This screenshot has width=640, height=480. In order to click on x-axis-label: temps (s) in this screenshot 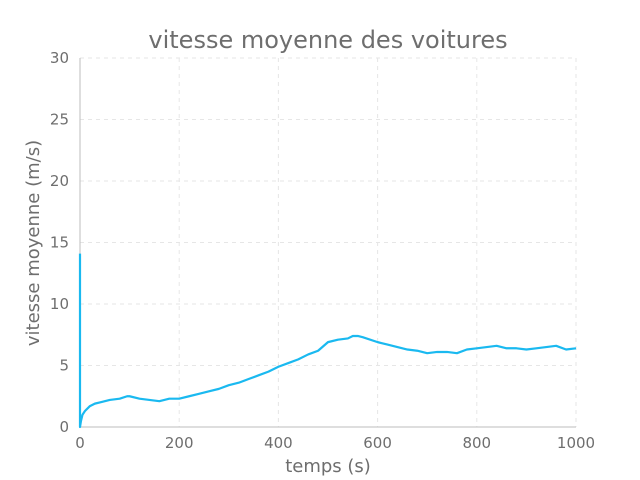, I will do `click(328, 466)`.